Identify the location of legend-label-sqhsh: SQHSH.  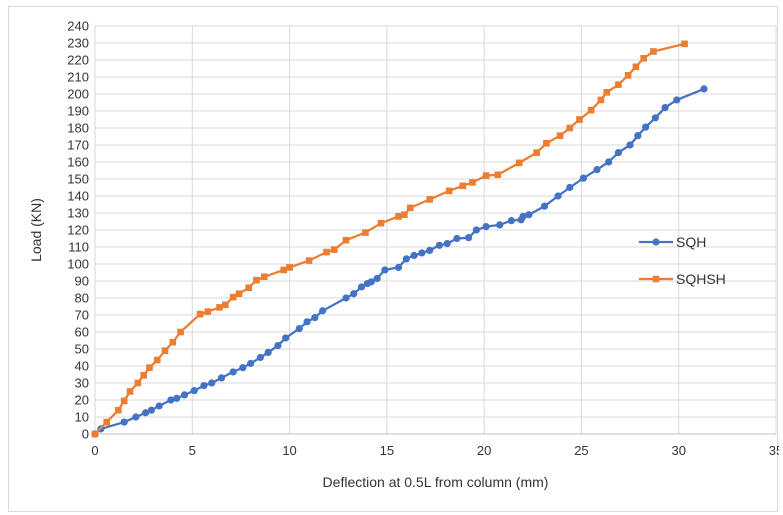
(701, 279).